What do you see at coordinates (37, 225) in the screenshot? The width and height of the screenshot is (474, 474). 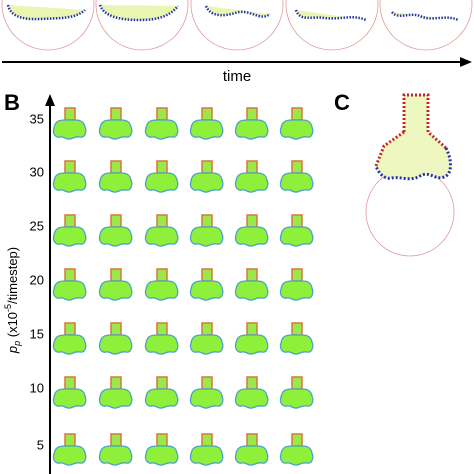 I see `y-tick-label: 25` at bounding box center [37, 225].